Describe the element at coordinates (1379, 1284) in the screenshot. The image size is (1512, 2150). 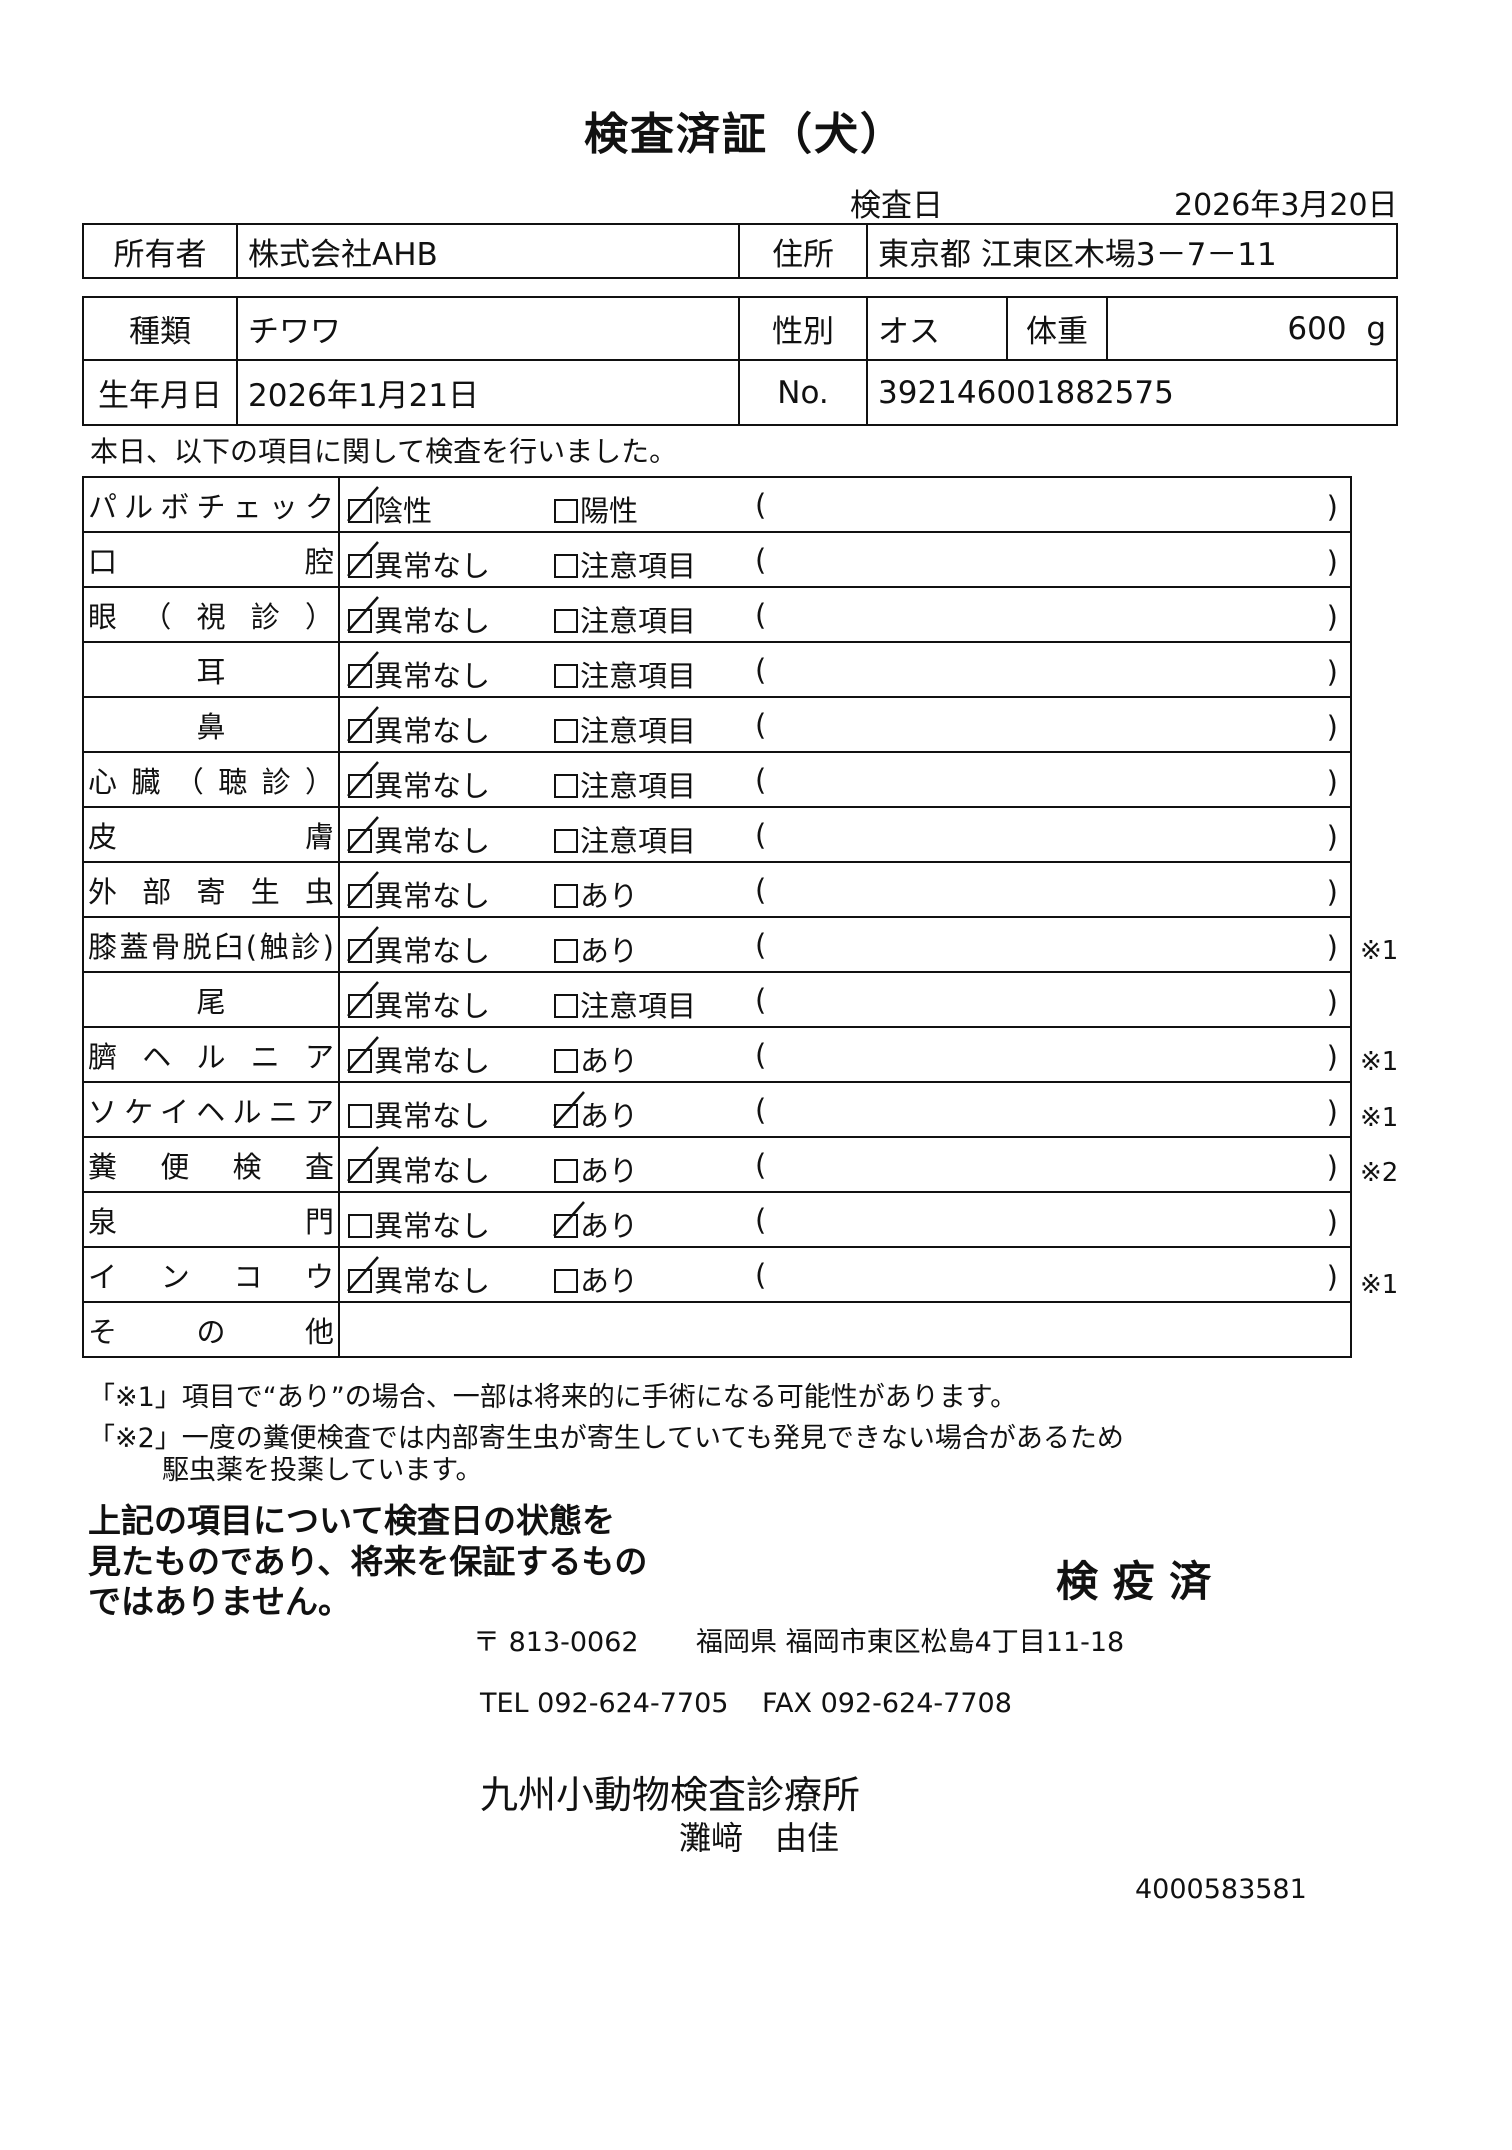
I see `footnote-mark: ※1` at that location.